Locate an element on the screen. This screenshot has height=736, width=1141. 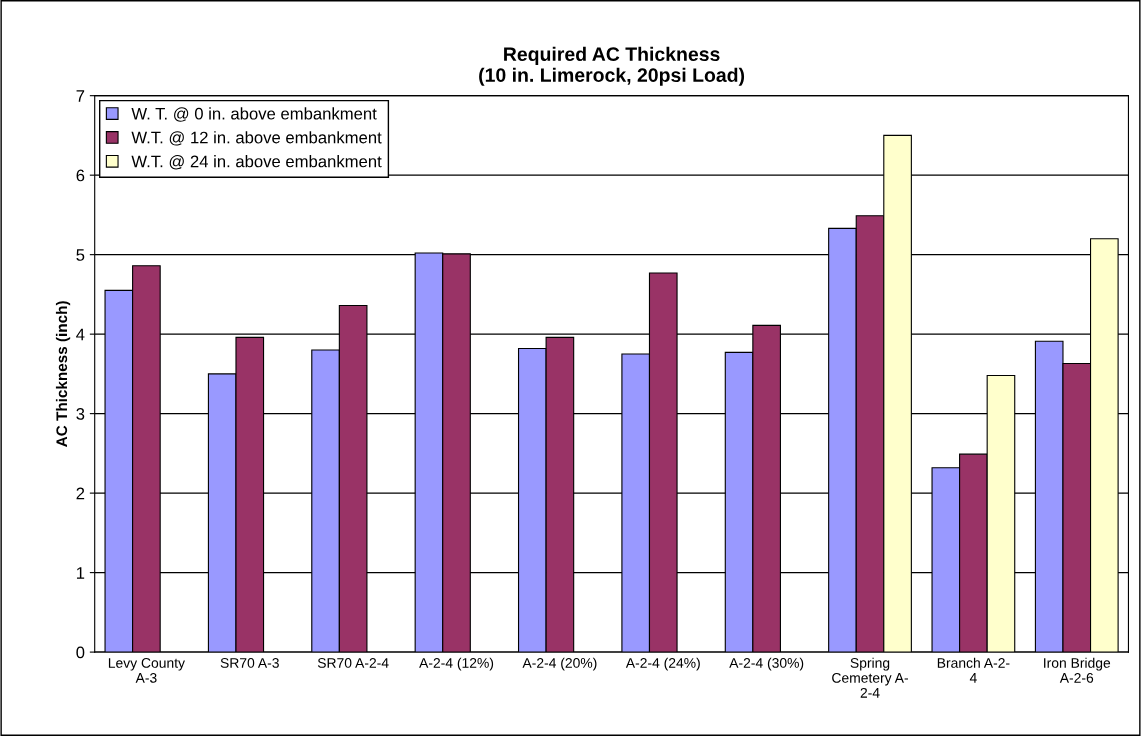
x-tick-label: SR70 A-3 is located at coordinates (249, 663).